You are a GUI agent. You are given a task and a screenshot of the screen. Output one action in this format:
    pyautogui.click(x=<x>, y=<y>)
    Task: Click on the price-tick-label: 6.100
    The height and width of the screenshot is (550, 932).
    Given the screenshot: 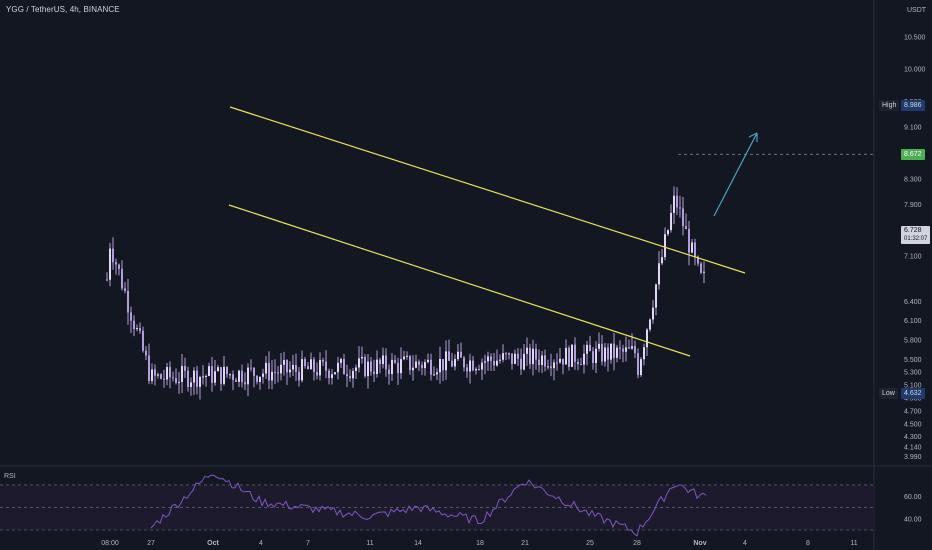 What is the action you would take?
    pyautogui.click(x=913, y=321)
    